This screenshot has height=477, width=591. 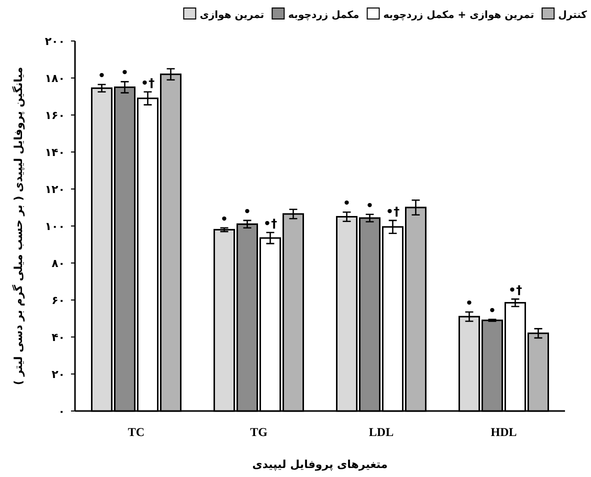 I want to click on y-tick-label: ۱۲۰, so click(x=54, y=189).